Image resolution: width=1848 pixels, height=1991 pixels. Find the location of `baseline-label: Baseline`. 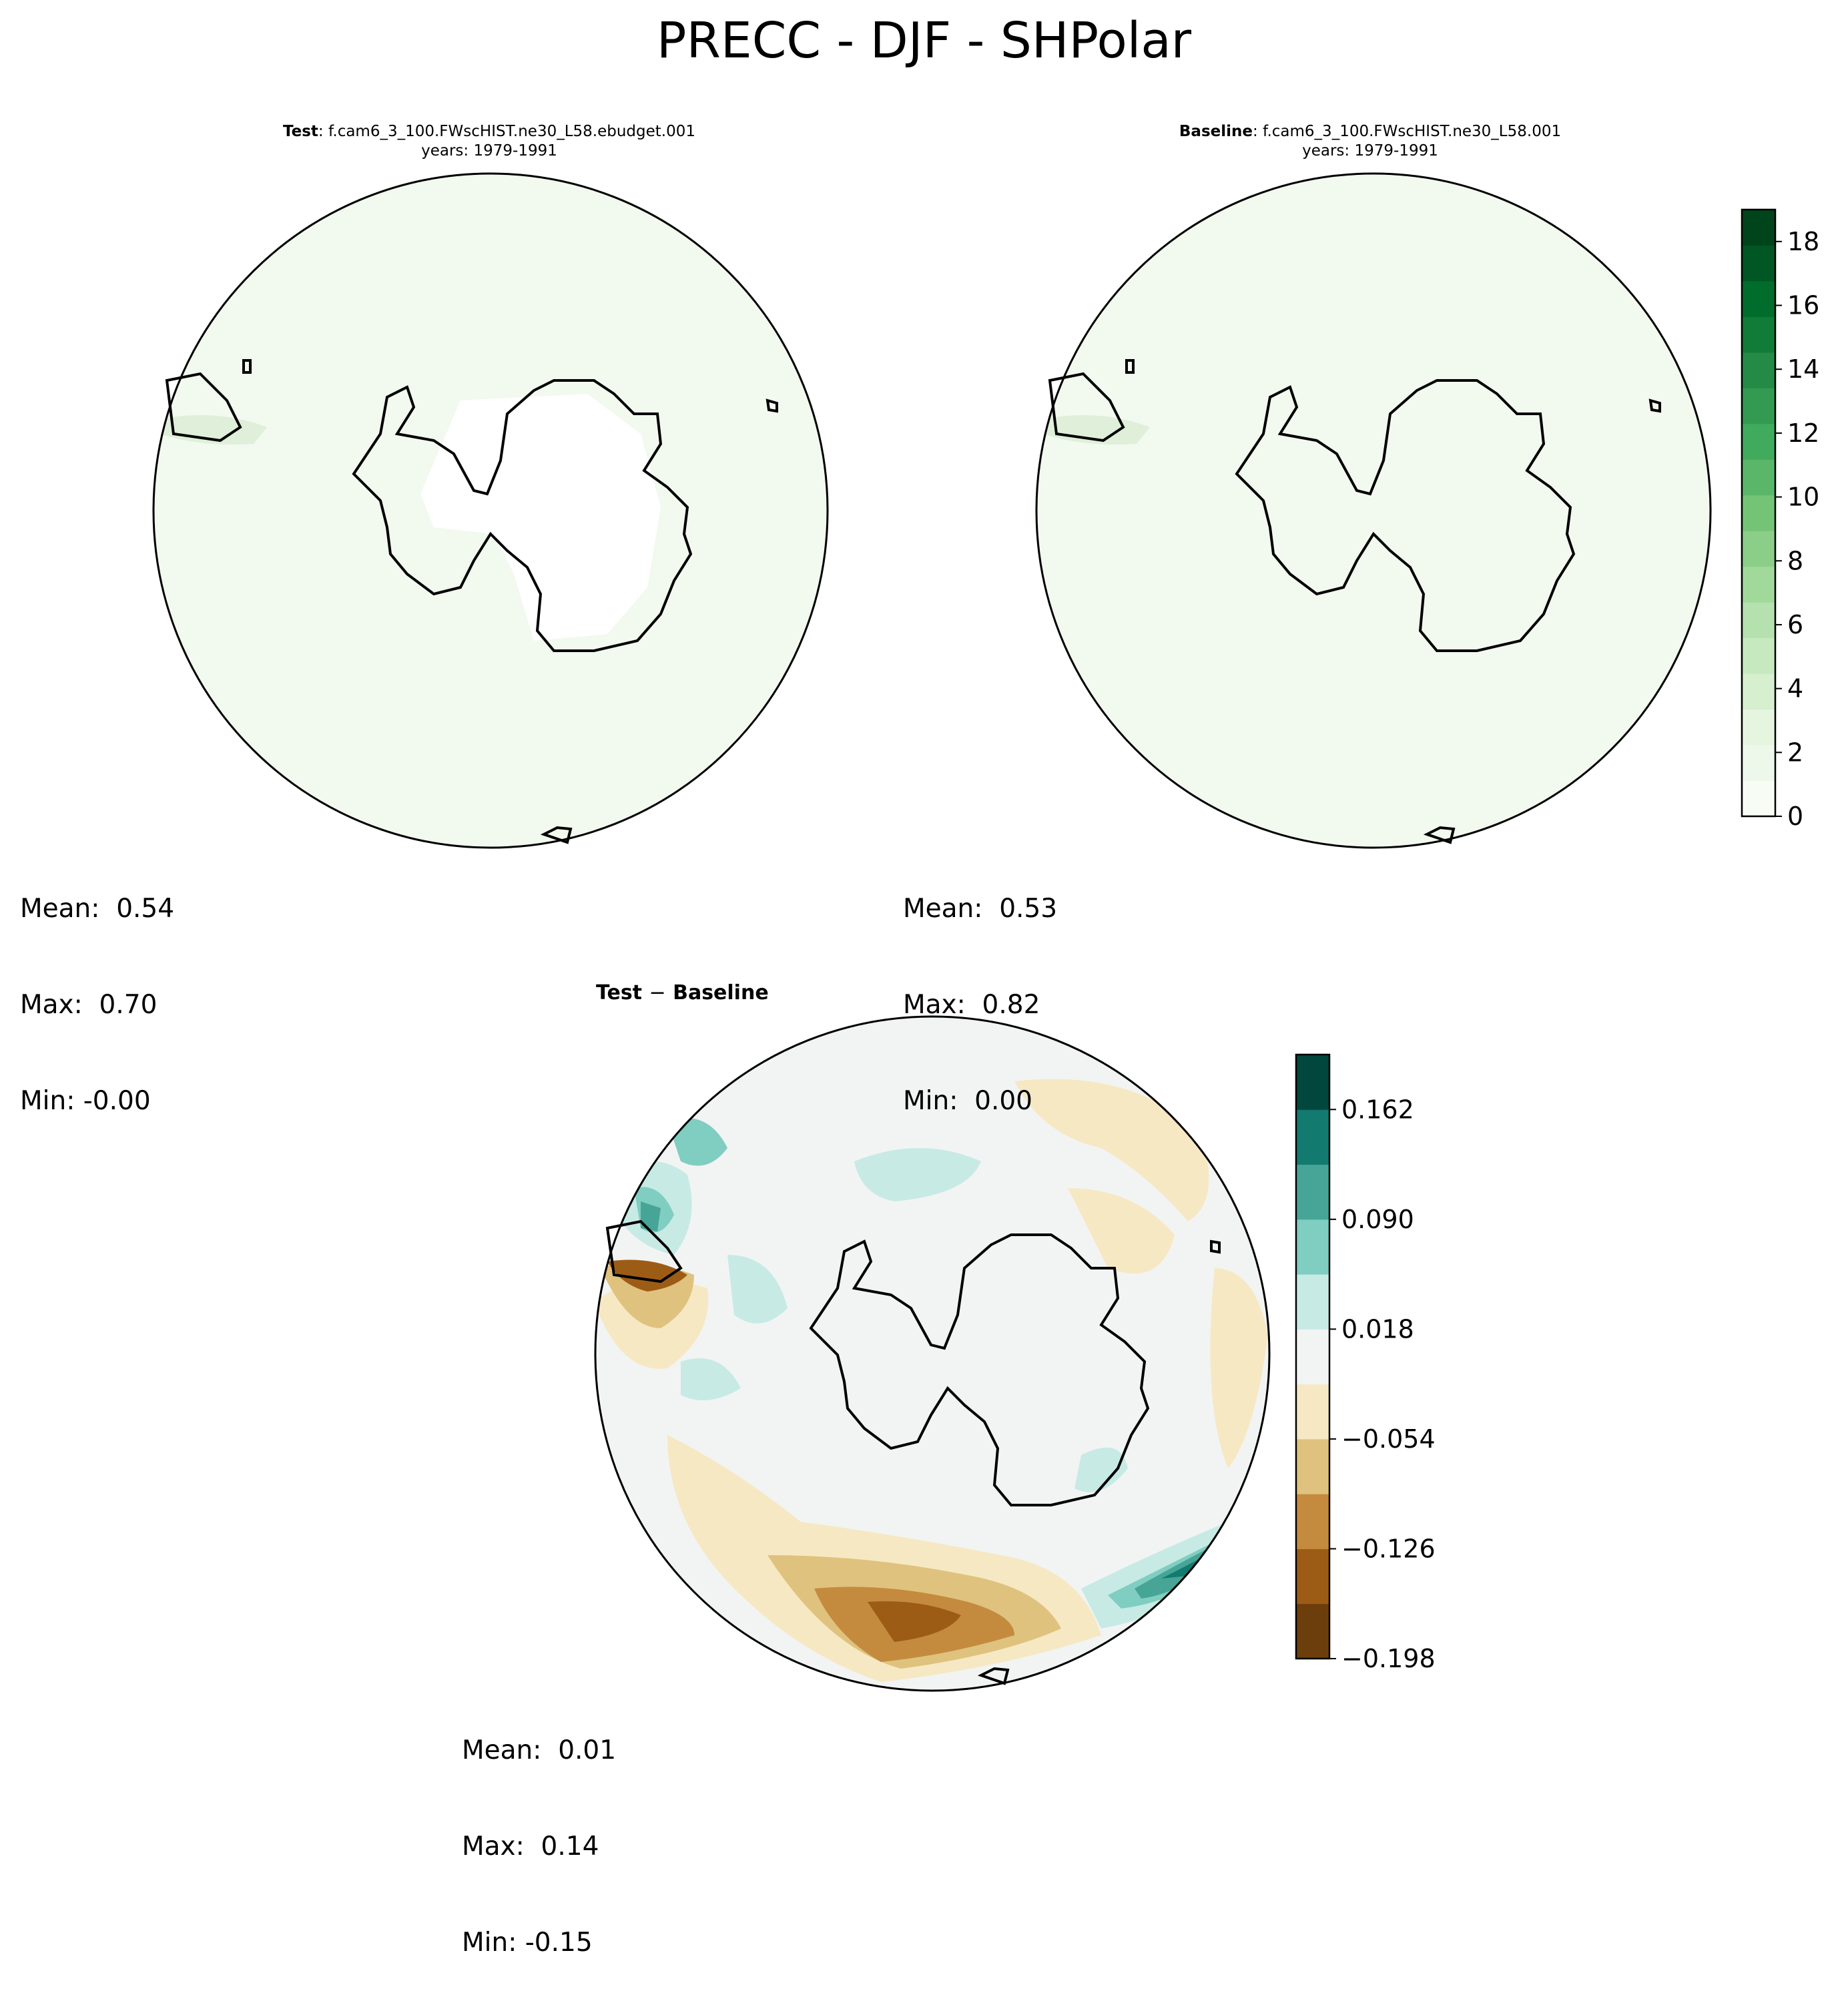

baseline-label: Baseline is located at coordinates (1216, 131).